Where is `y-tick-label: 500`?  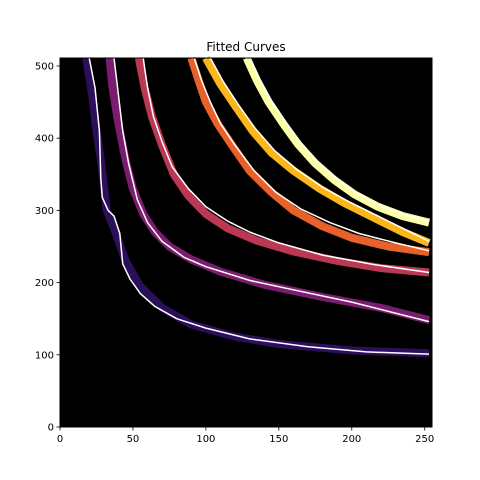 y-tick-label: 500 is located at coordinates (44, 66).